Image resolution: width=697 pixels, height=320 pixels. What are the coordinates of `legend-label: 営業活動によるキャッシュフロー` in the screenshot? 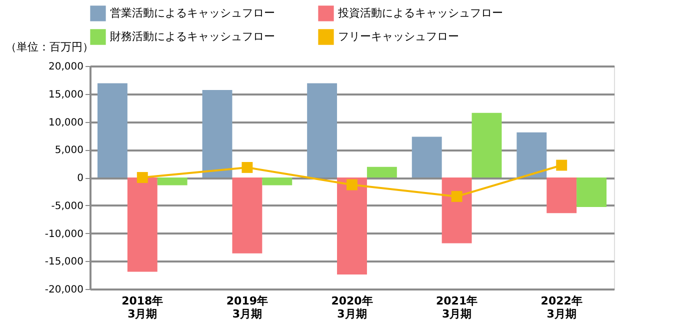 It's located at (192, 13).